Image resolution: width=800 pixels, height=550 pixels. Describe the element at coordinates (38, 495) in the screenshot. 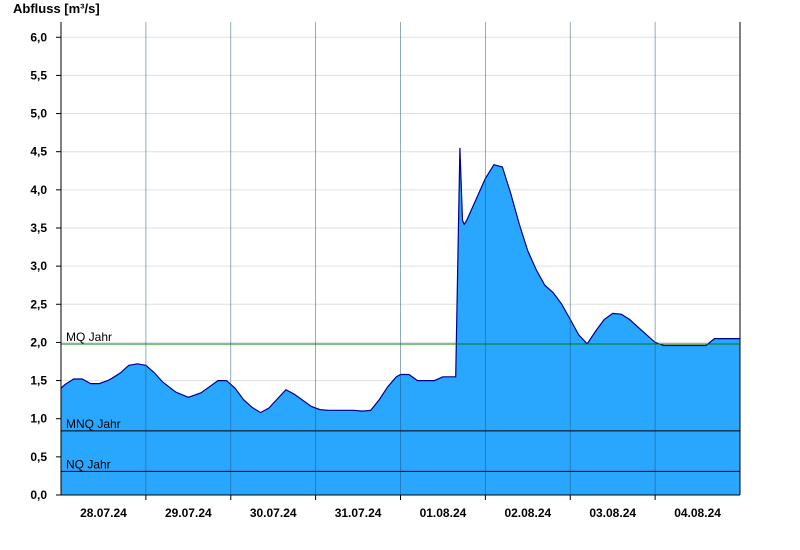

I see `y-tick-label: 0,0` at that location.